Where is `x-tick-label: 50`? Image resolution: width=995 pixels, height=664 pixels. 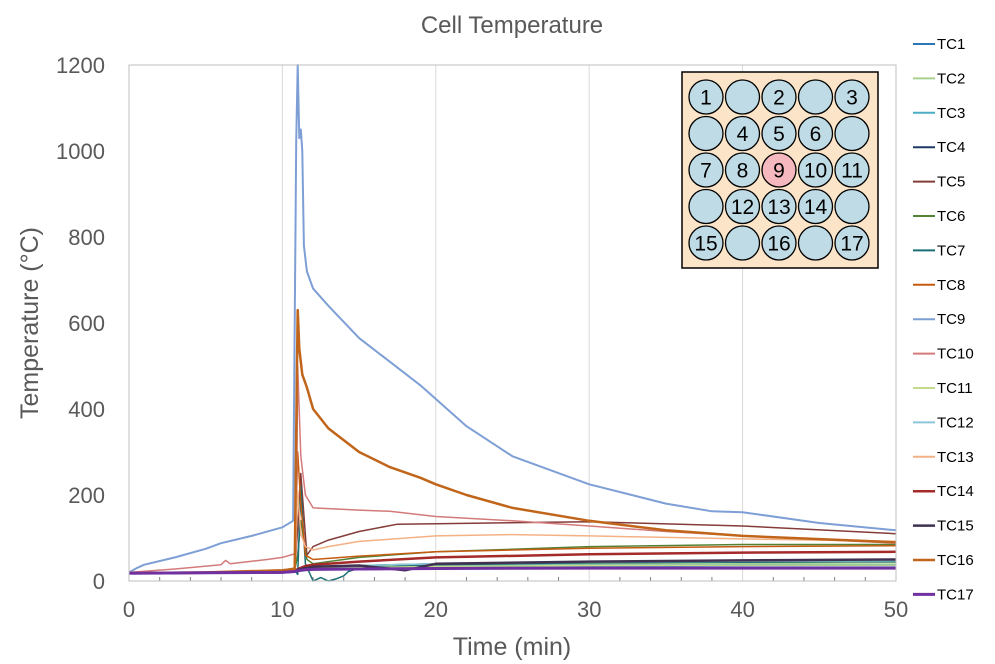
x-tick-label: 50 is located at coordinates (896, 609).